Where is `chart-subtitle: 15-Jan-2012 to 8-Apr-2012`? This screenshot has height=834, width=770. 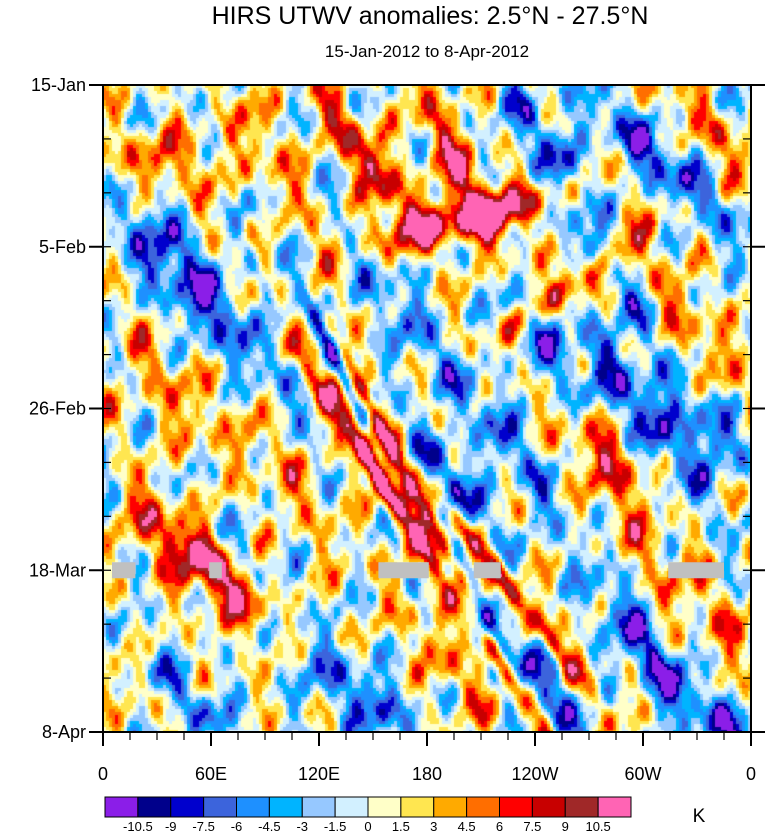
chart-subtitle: 15-Jan-2012 to 8-Apr-2012 is located at coordinates (427, 51).